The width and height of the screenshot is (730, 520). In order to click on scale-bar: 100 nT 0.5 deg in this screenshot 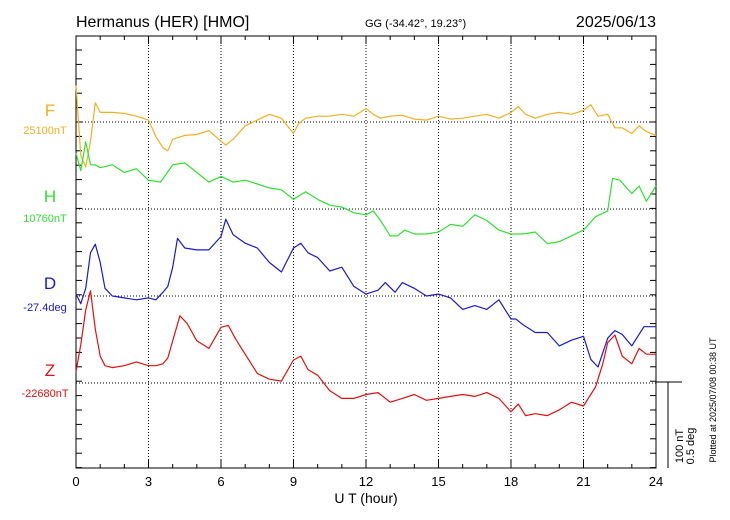, I will do `click(676, 424)`.